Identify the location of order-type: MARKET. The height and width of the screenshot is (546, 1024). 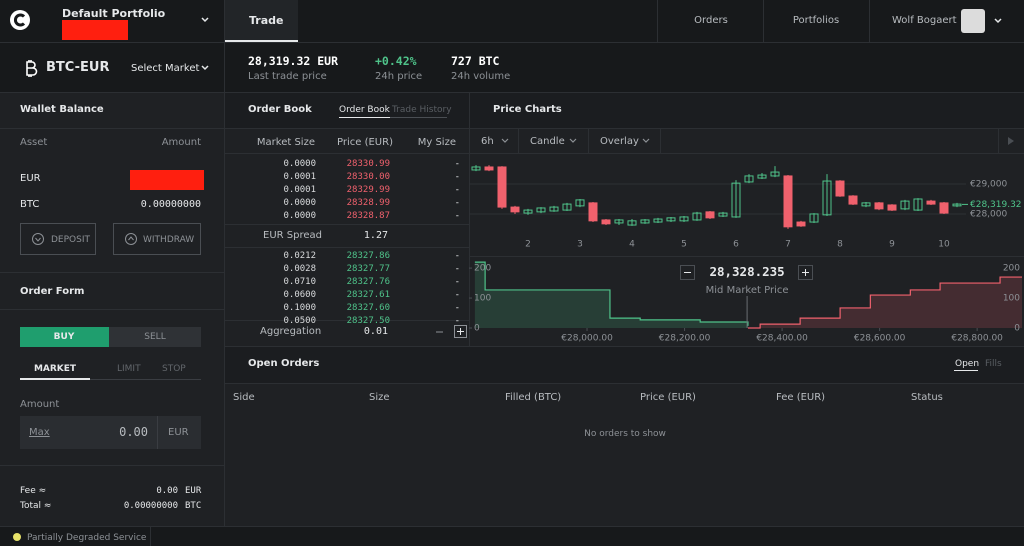
(55, 369).